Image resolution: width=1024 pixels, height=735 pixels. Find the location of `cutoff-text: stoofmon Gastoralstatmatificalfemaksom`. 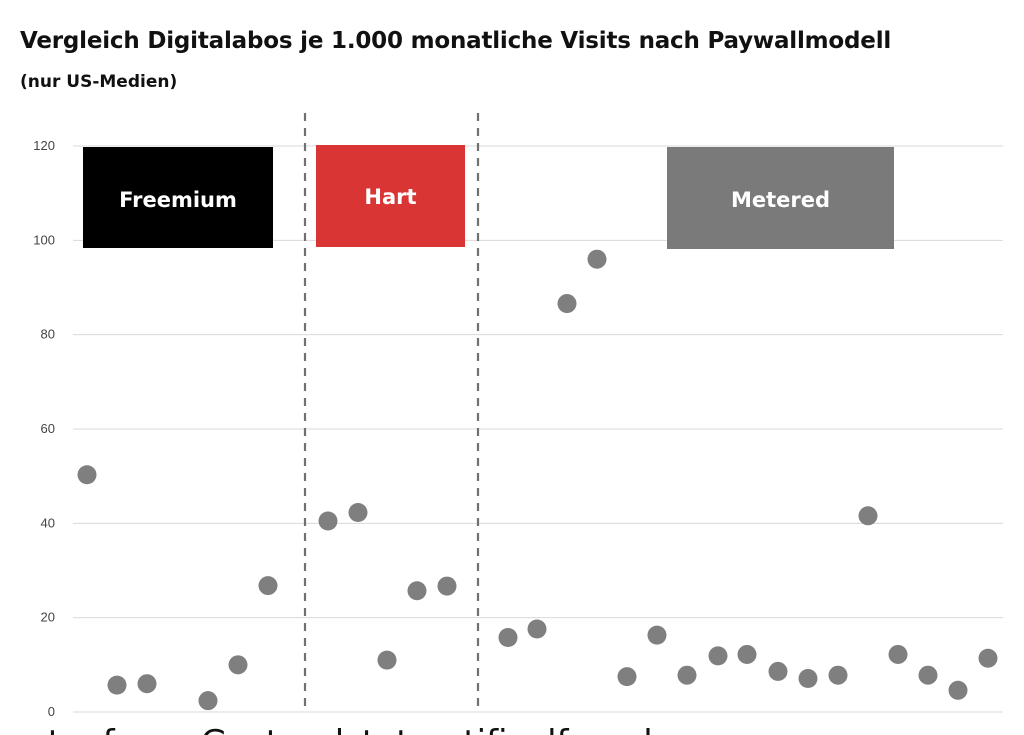

cutoff-text: stoofmon Gastoralstatmatificalfemaksom is located at coordinates (382, 728).